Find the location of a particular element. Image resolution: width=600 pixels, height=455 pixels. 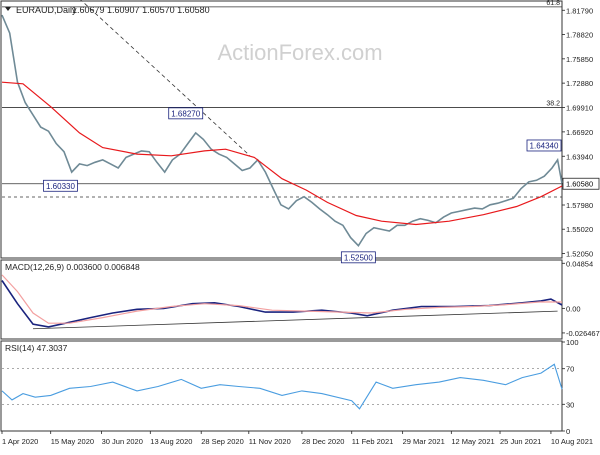

price-ytick-label: 1.52050 is located at coordinates (579, 254).